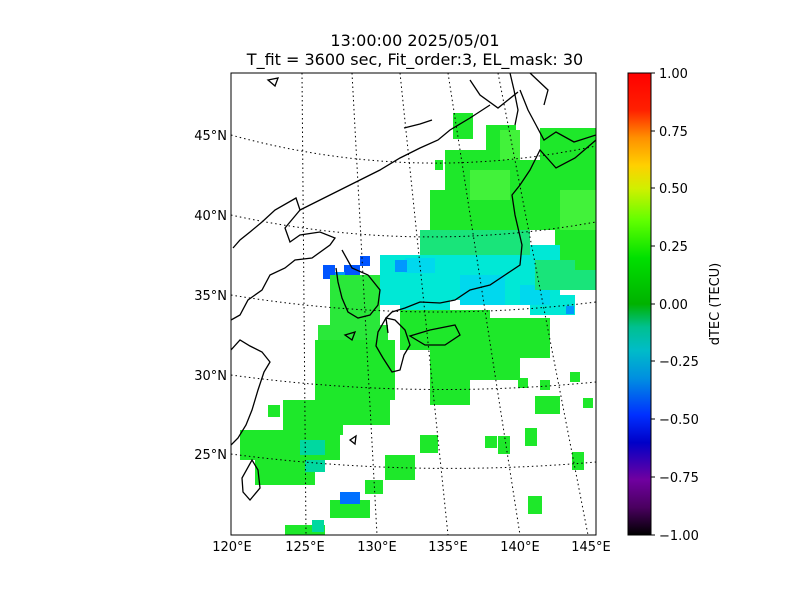 Image resolution: width=800 pixels, height=600 pixels. I want to click on lat-label-45: 45°N, so click(210, 136).